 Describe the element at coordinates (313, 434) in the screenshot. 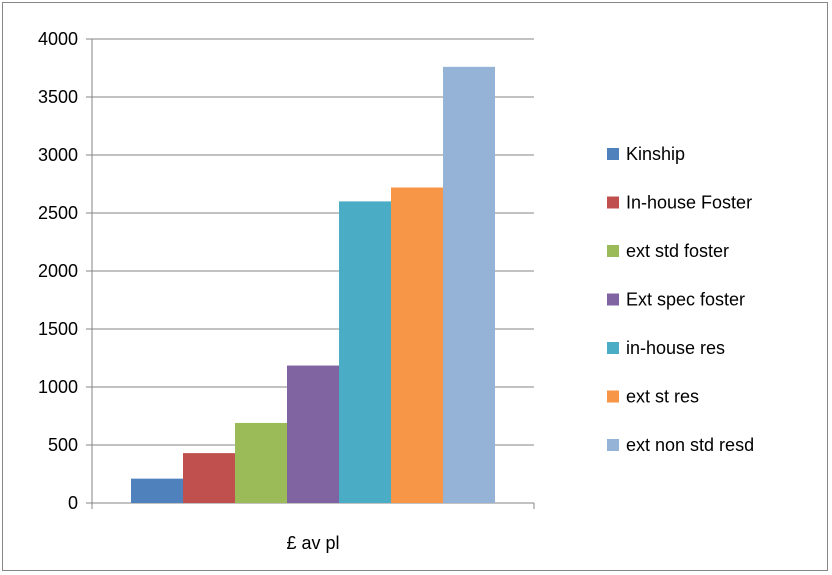

I see `bar-ext-spec-foster` at that location.